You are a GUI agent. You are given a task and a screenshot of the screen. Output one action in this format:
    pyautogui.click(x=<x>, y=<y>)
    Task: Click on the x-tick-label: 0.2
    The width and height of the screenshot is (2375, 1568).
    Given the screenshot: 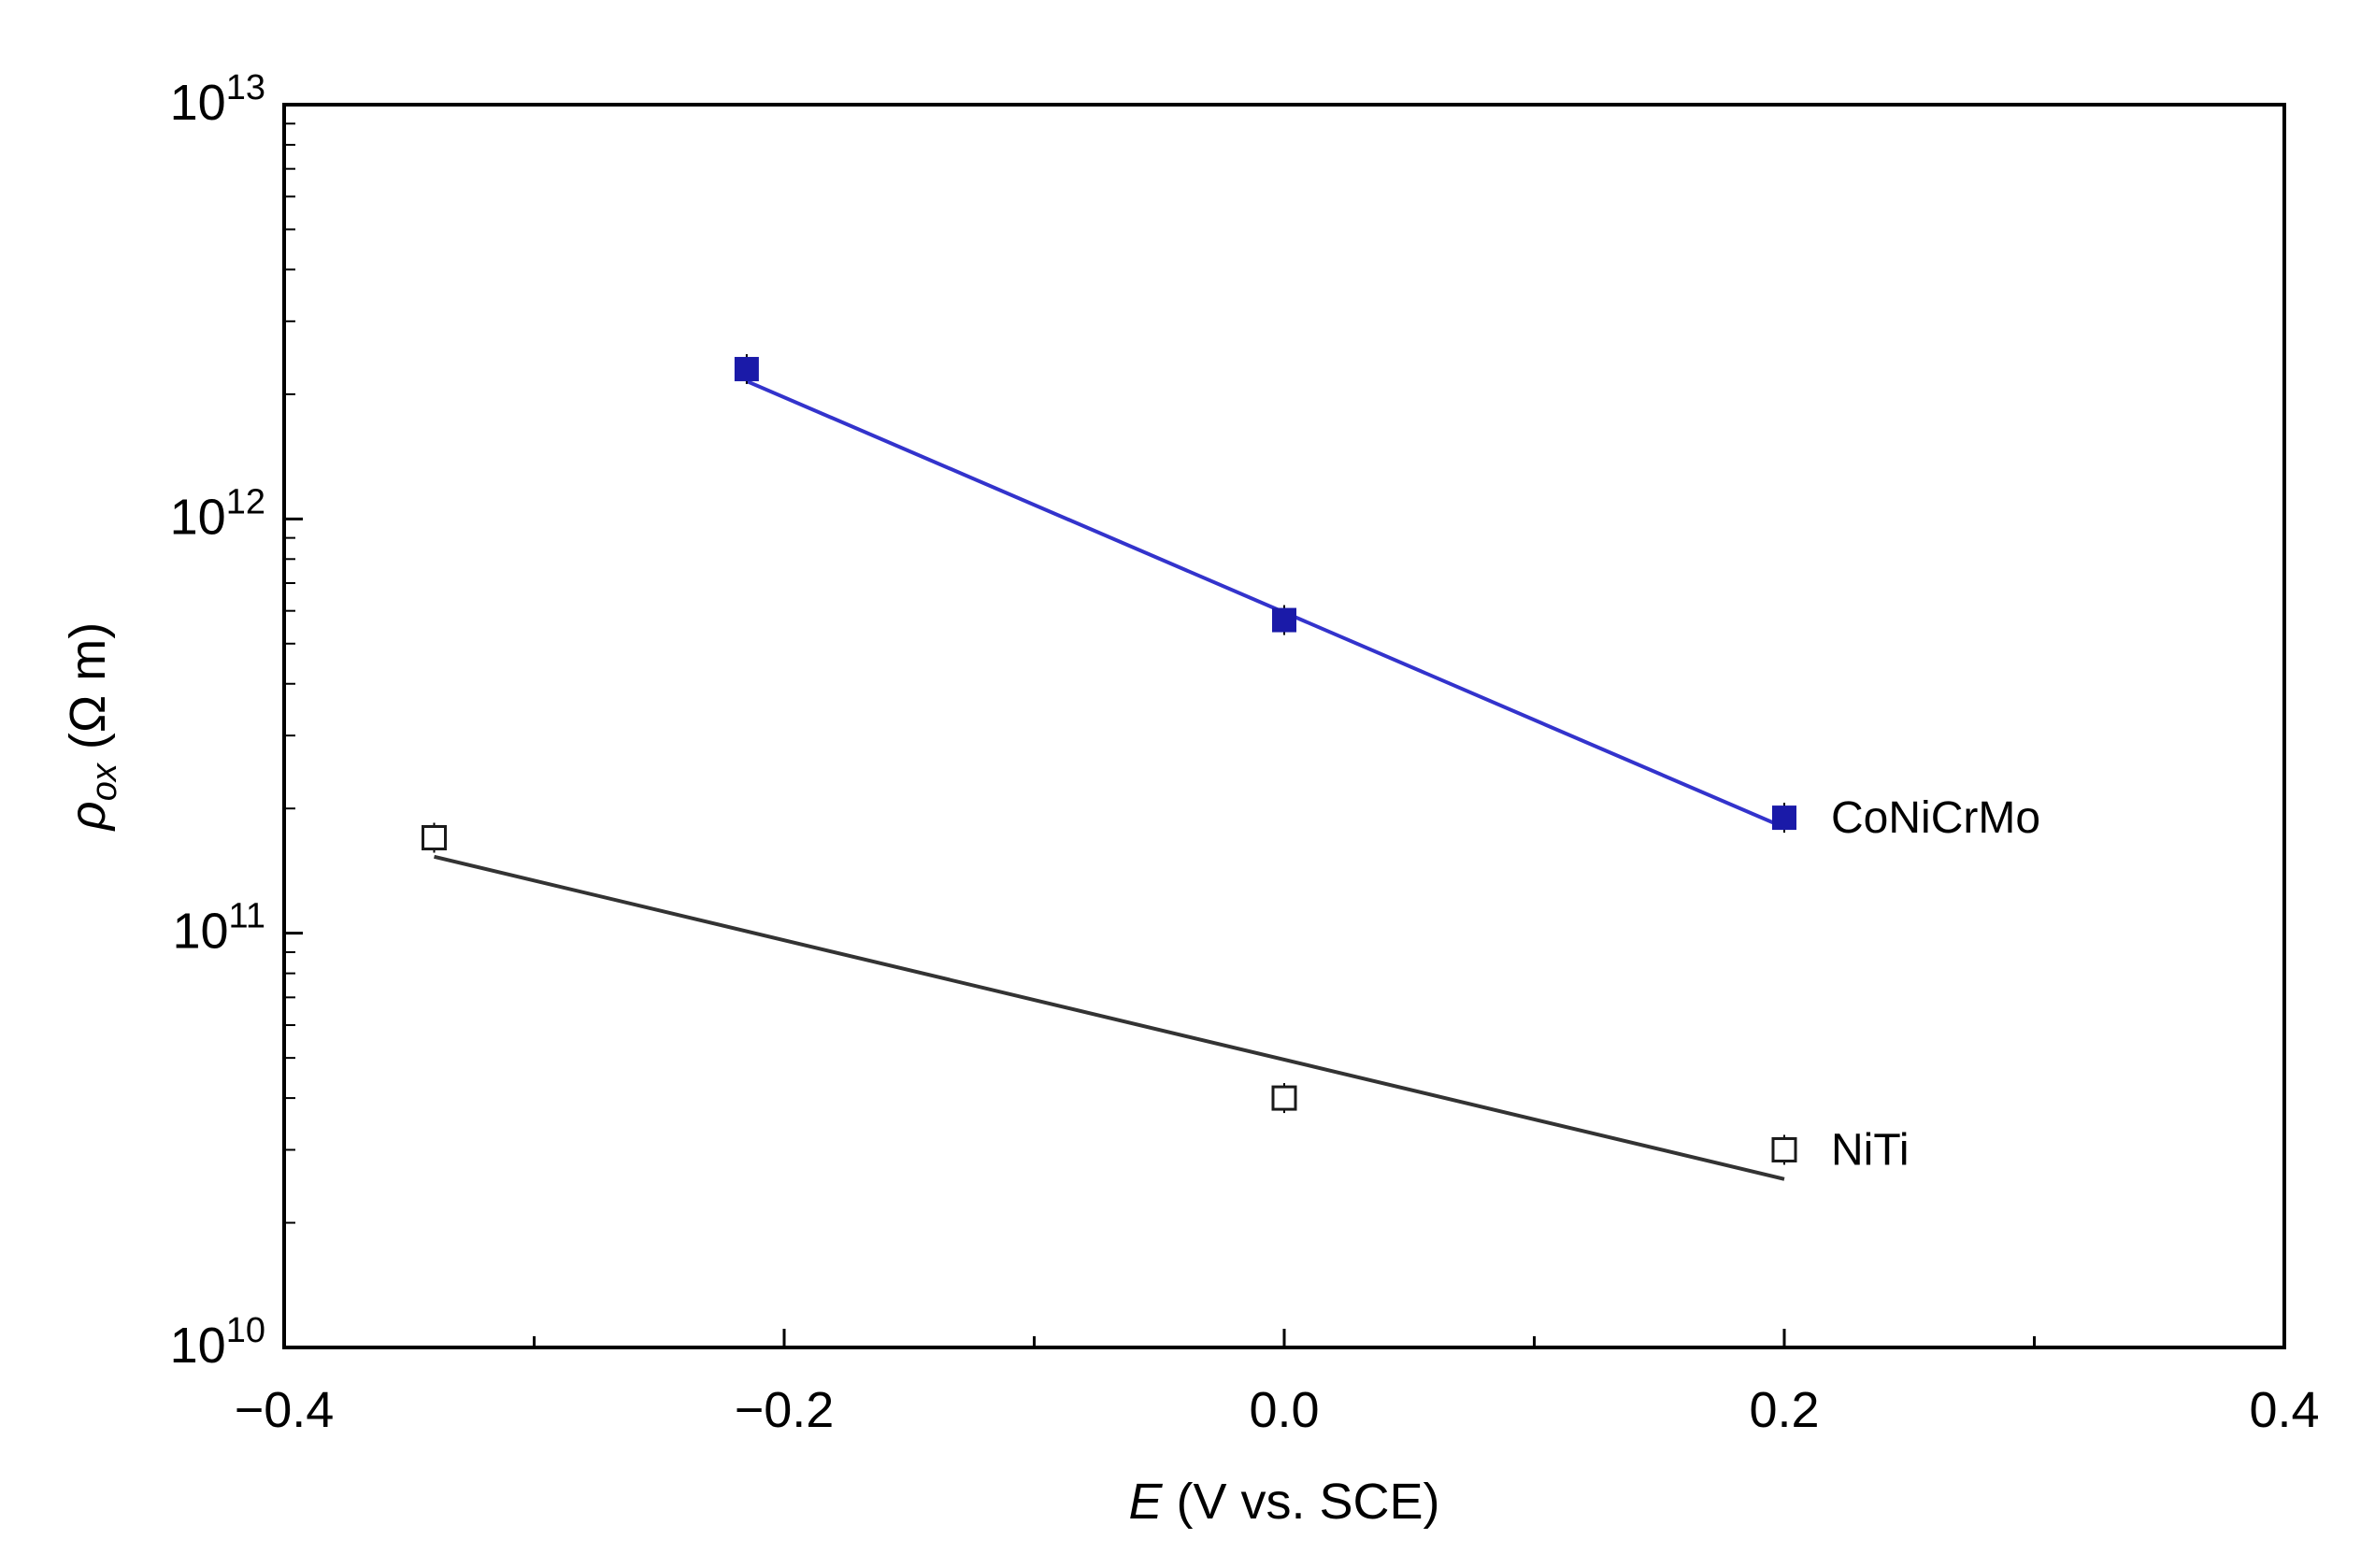 What is the action you would take?
    pyautogui.click(x=1784, y=1410)
    